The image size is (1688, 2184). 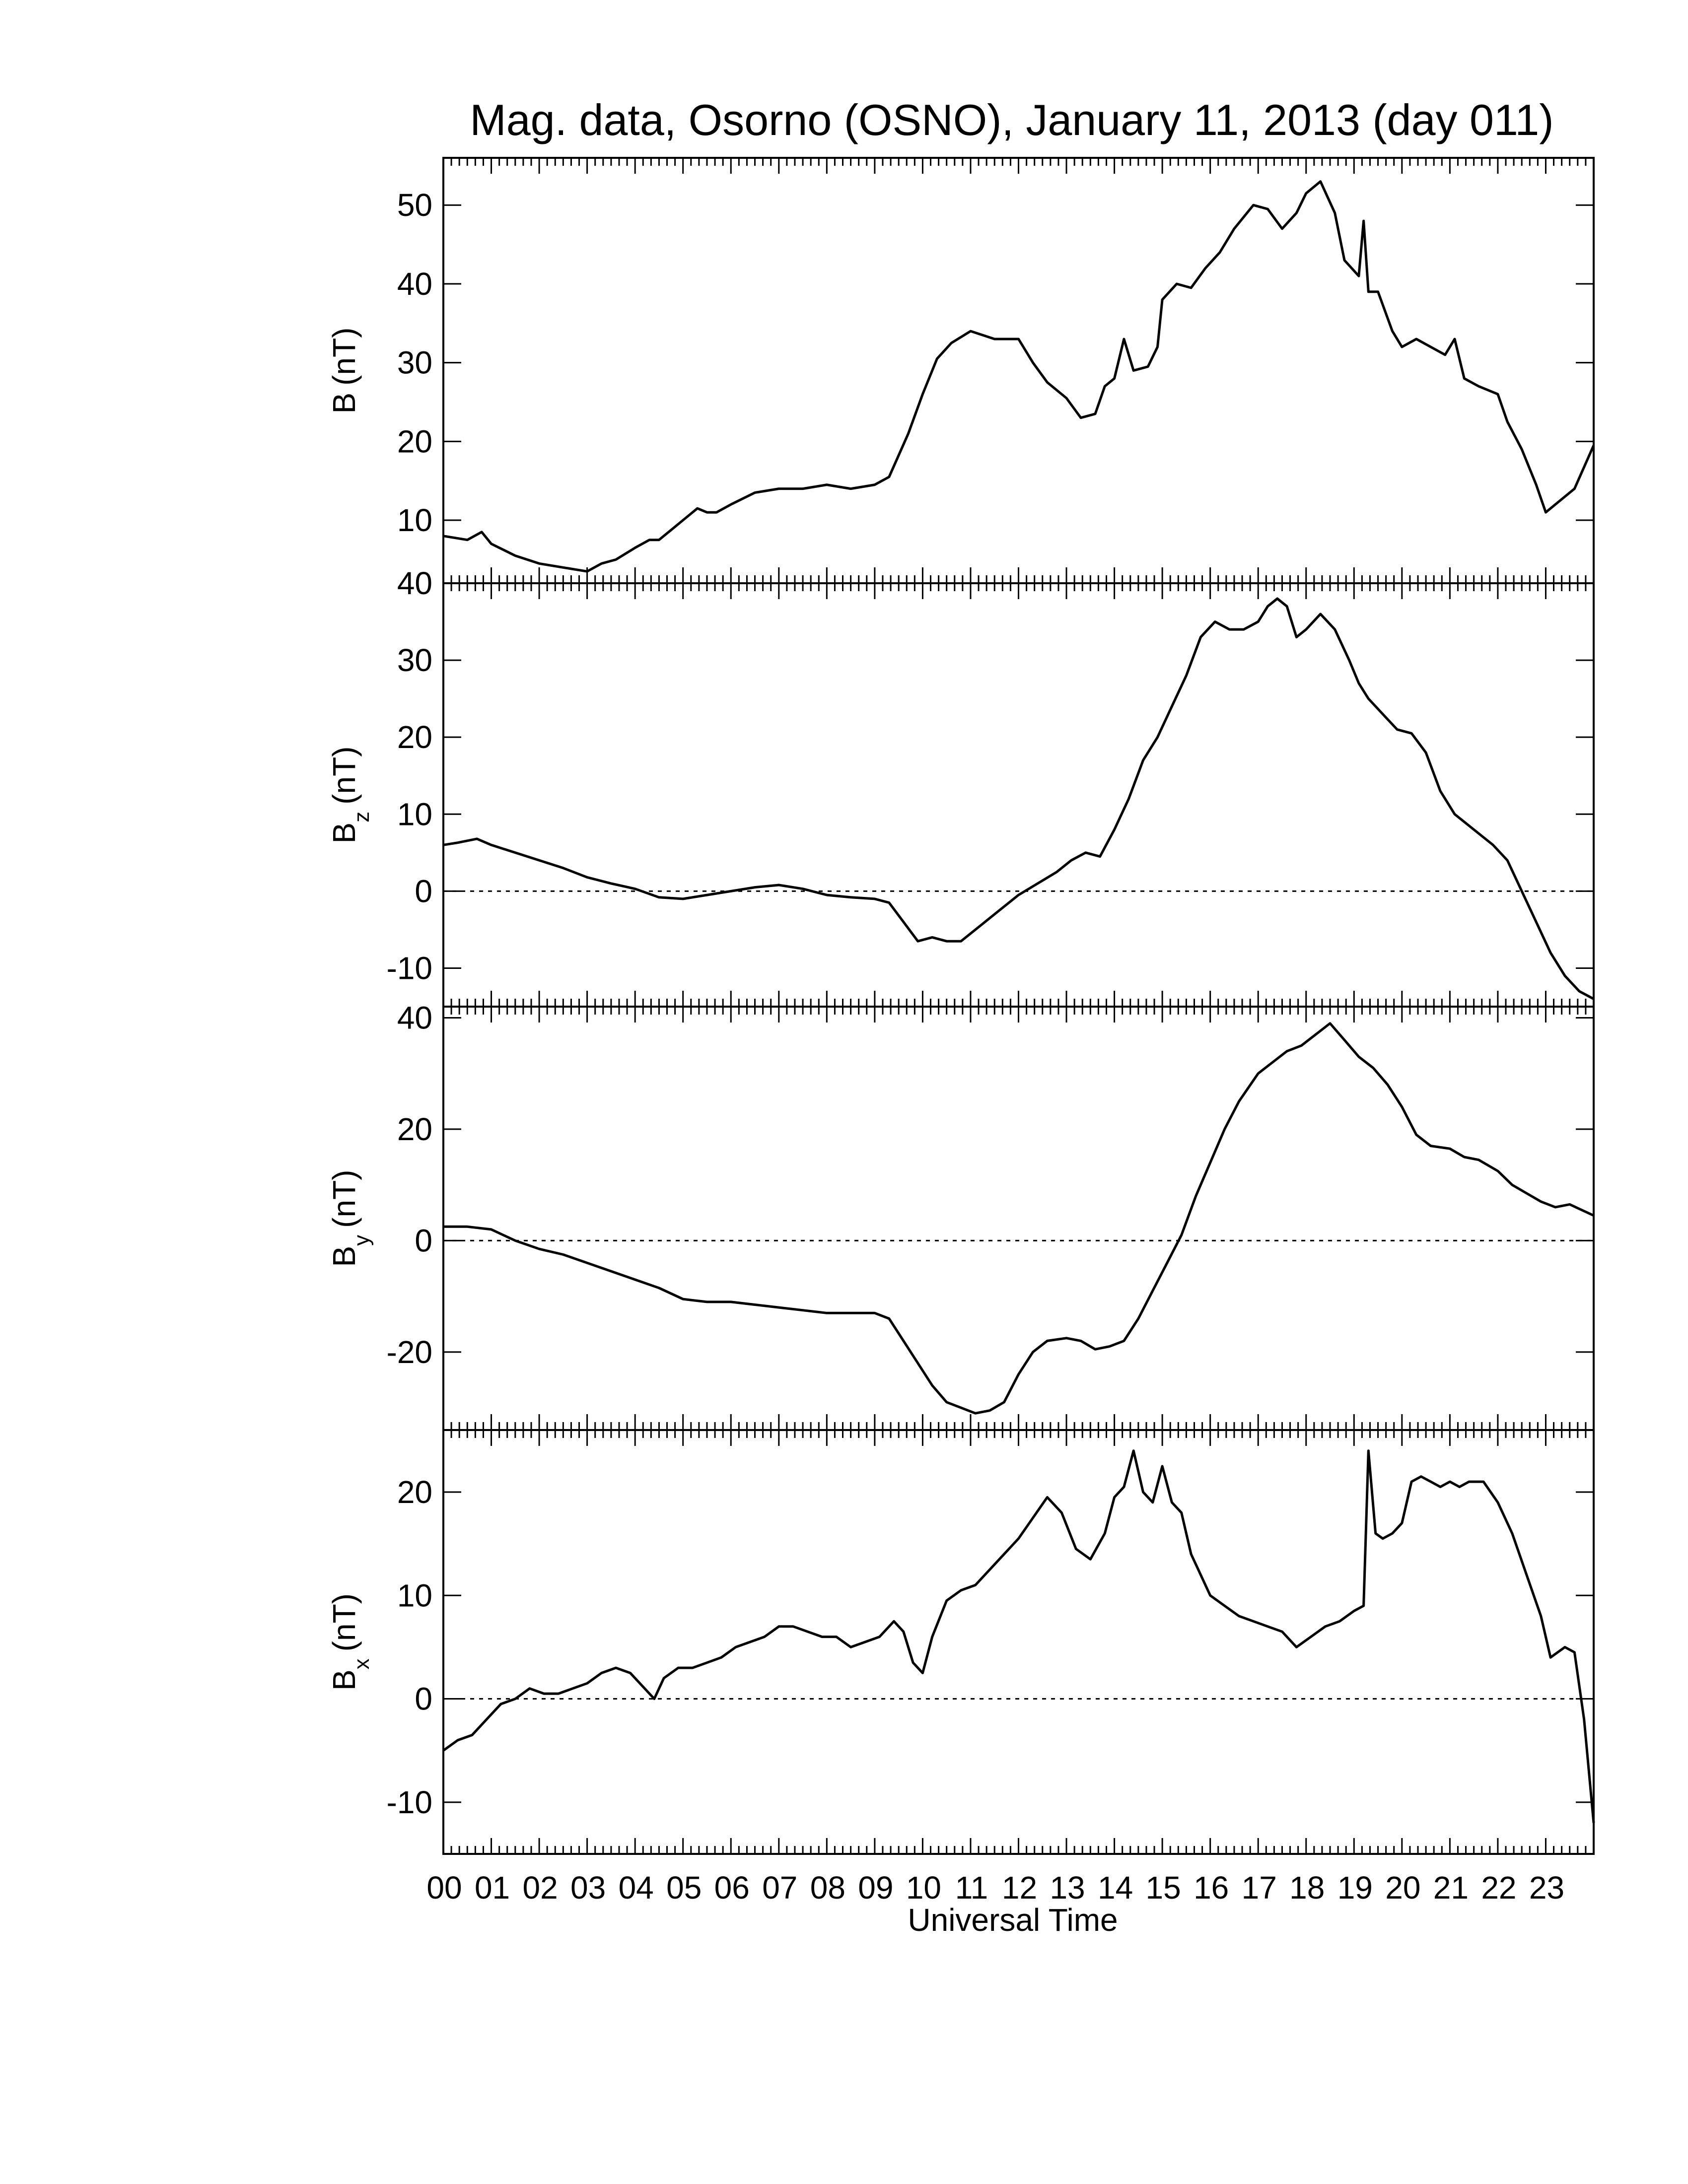 I want to click on x-tick-label: 04, so click(x=636, y=1888).